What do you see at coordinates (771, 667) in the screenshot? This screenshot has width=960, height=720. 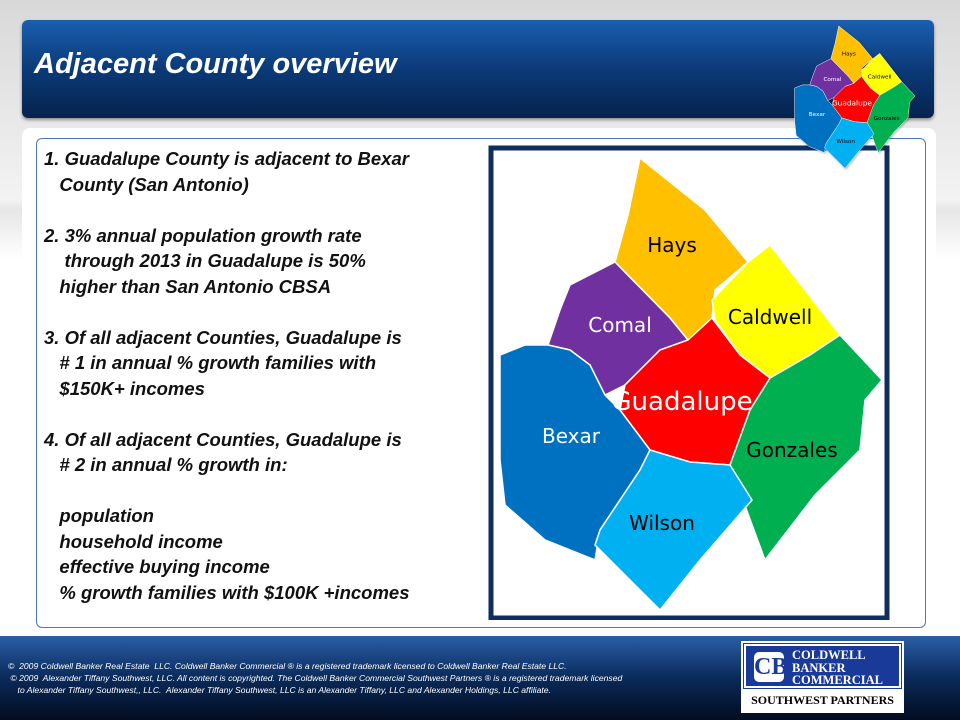 I see `logo-mark: CB` at bounding box center [771, 667].